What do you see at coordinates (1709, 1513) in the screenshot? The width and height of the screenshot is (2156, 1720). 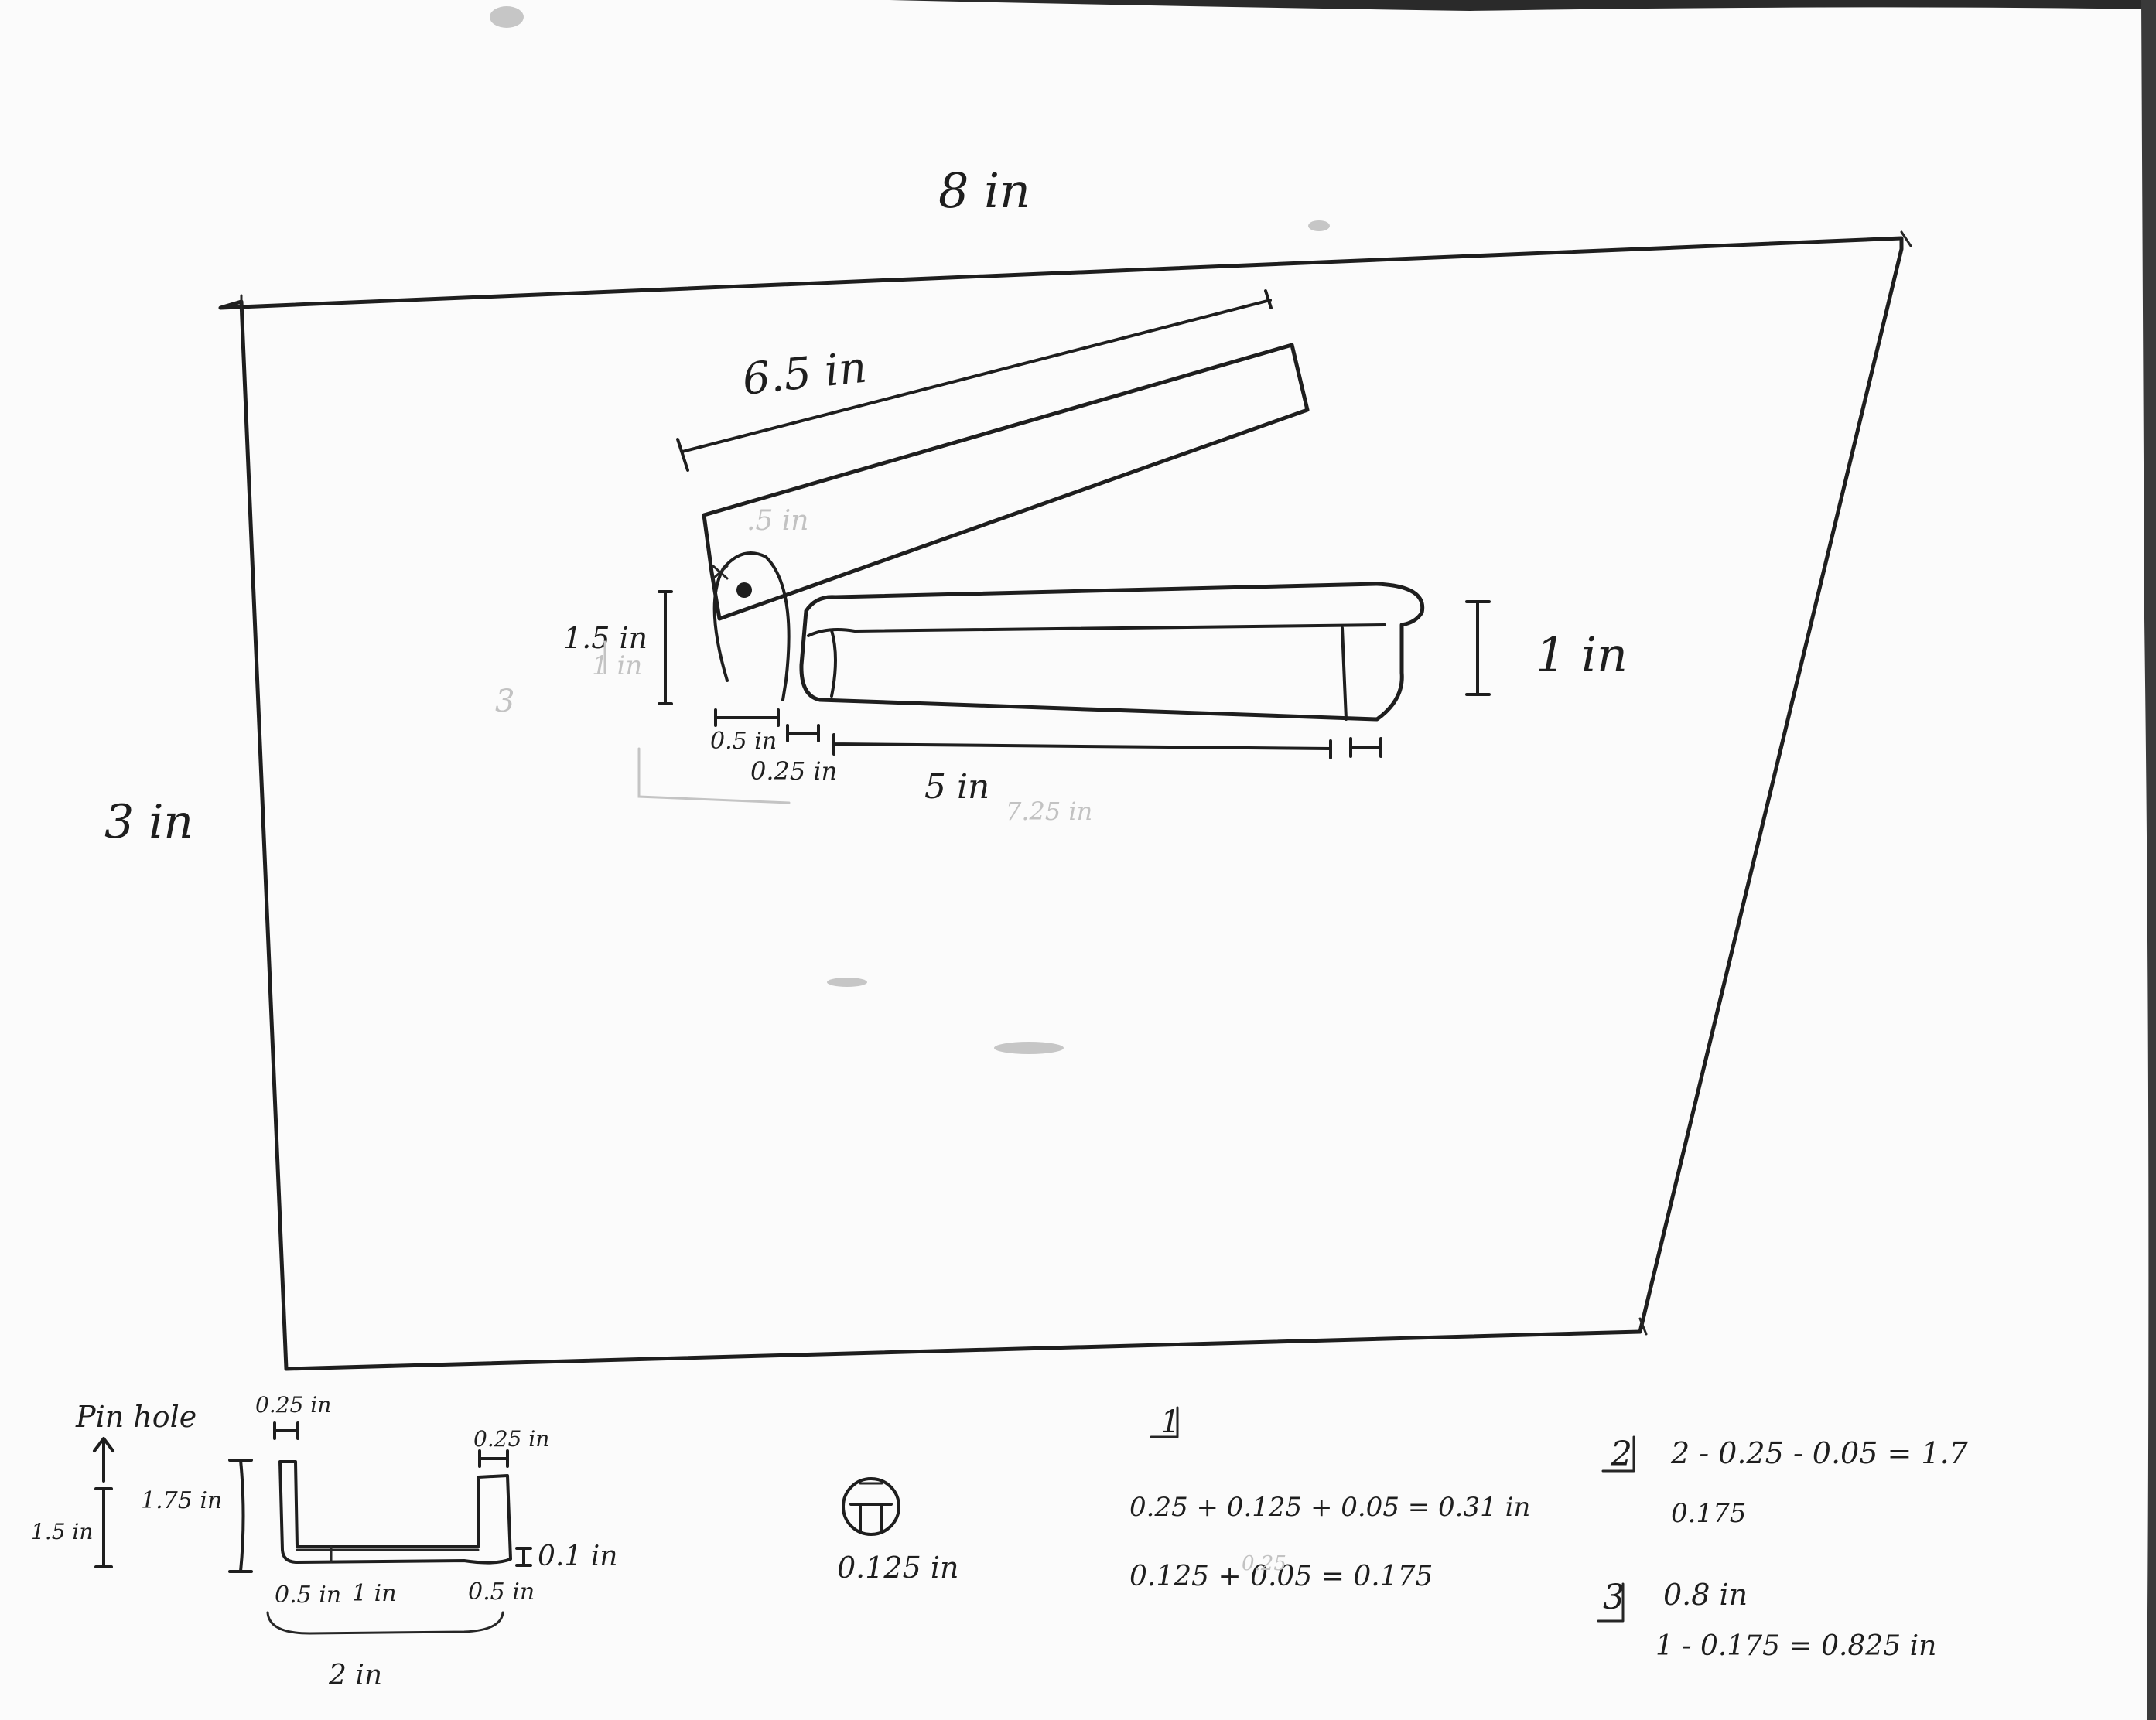 I see `step2-line2: 0.175` at bounding box center [1709, 1513].